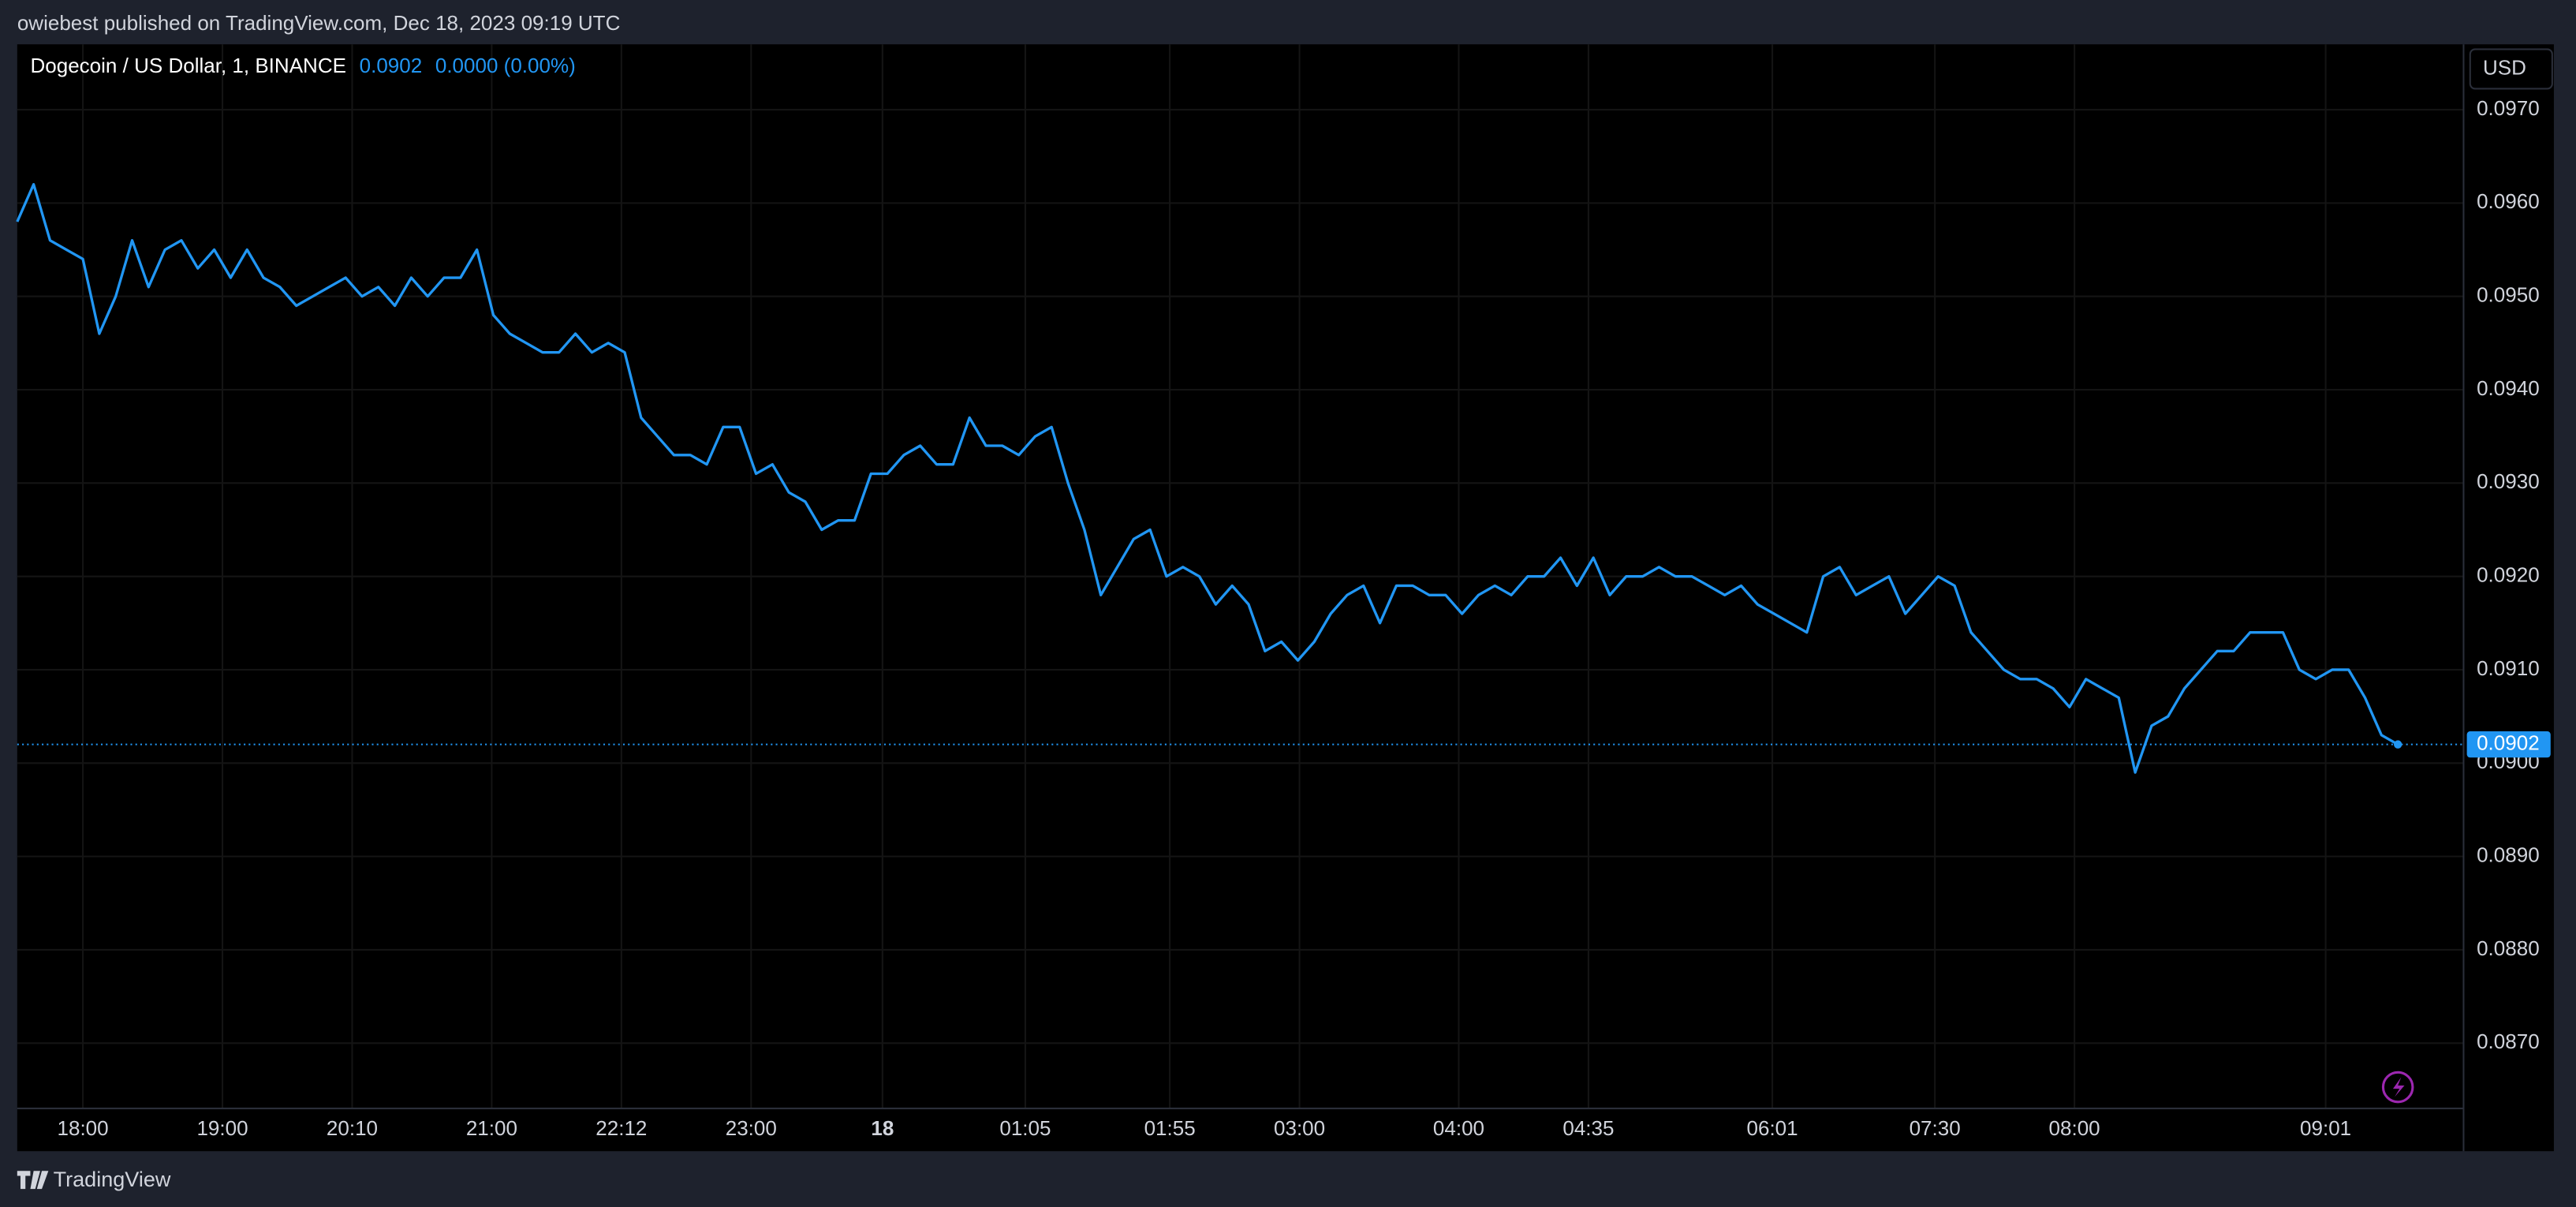 This screenshot has height=1207, width=2576. I want to click on x-tick-label: 22:12, so click(621, 1128).